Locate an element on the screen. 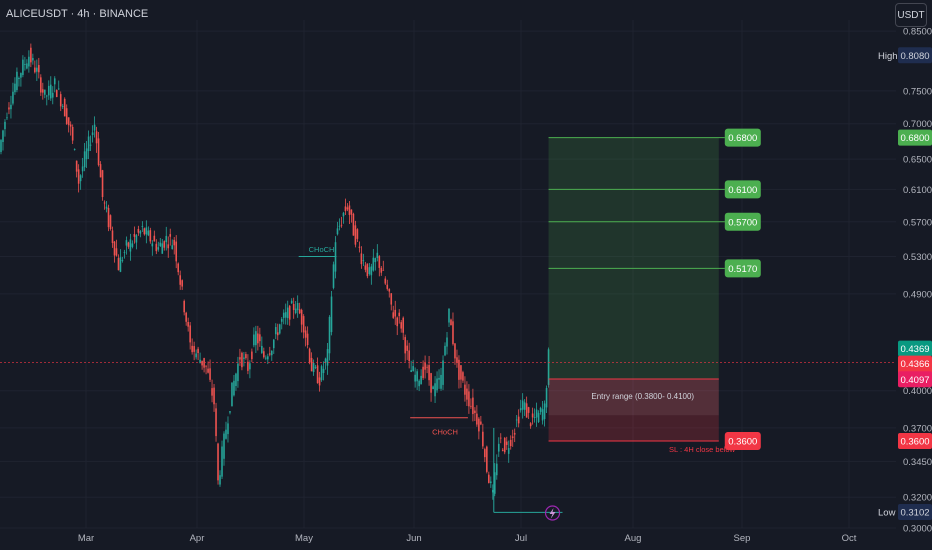 This screenshot has width=932, height=550. x-tick-label: Jul is located at coordinates (521, 538).